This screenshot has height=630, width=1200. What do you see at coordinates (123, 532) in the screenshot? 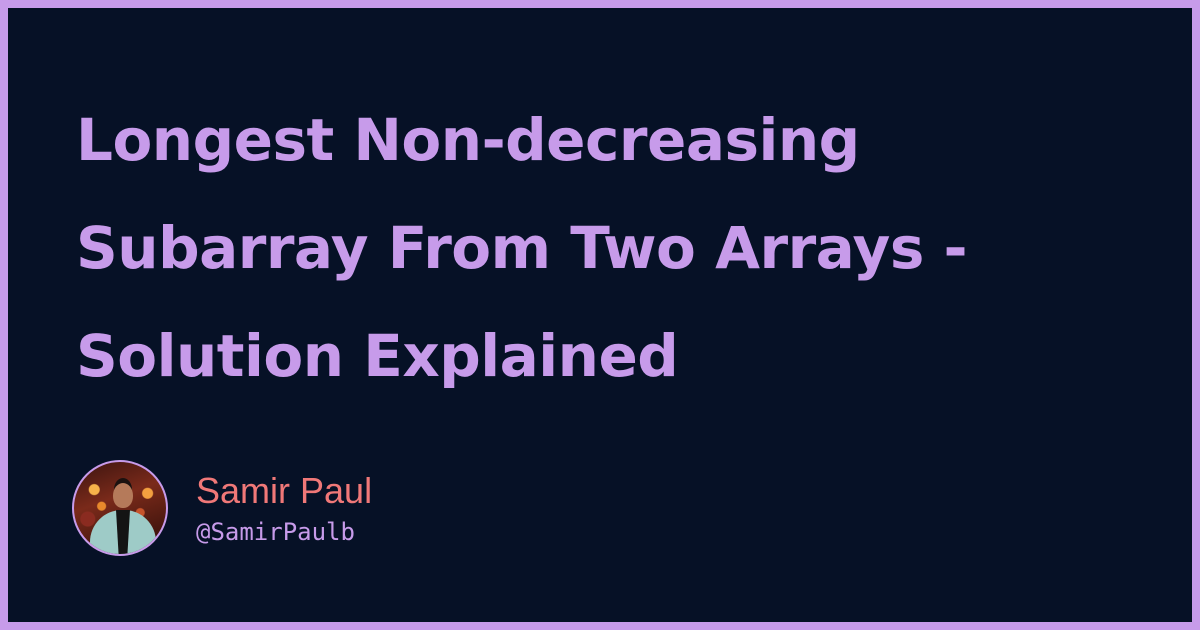
I see `avatar-shirt-shape` at bounding box center [123, 532].